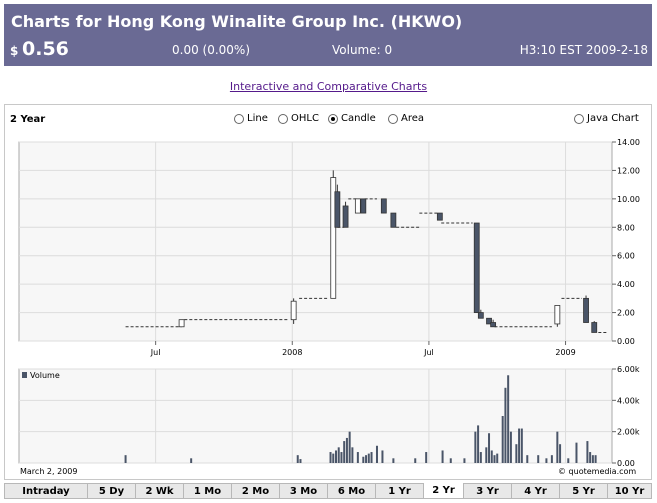  I want to click on quotemedia-credit: © quotemedia.com, so click(597, 471).